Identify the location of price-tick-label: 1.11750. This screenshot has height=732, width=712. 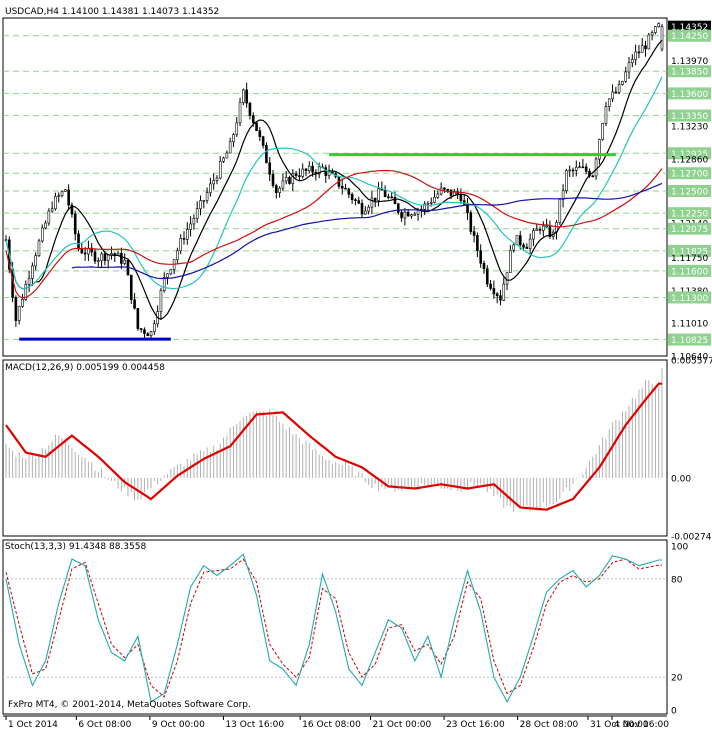
(689, 259).